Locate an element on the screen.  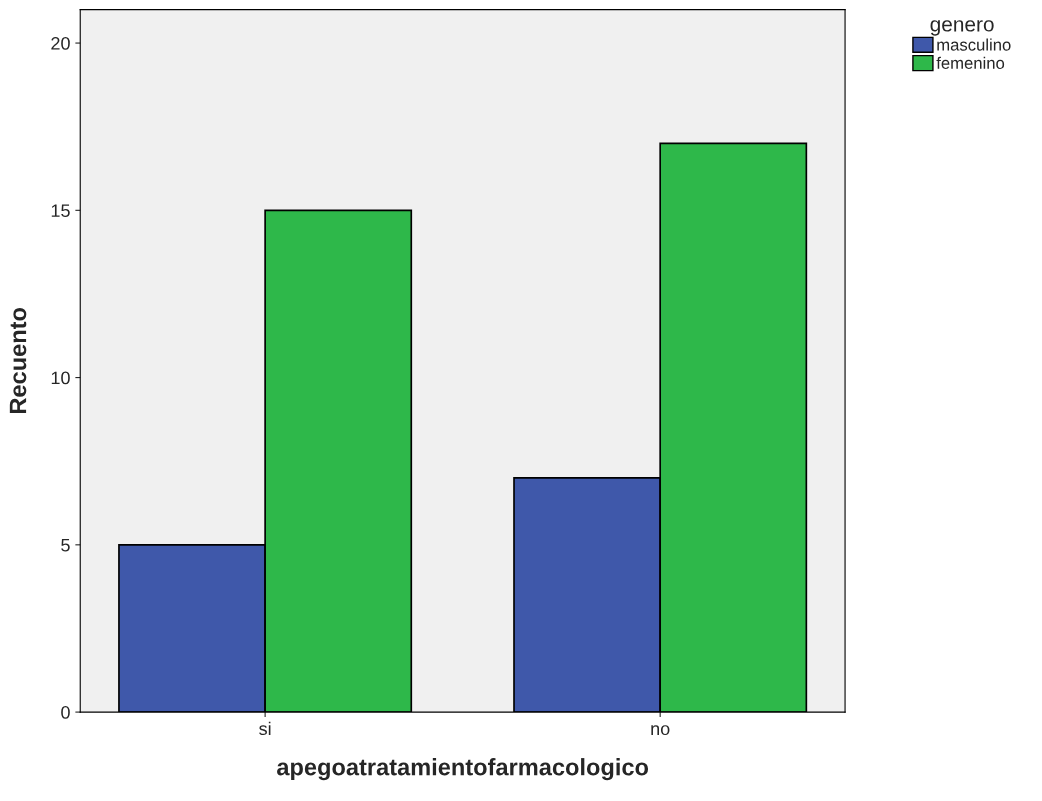
y-tick-label: 5 is located at coordinates (65, 545).